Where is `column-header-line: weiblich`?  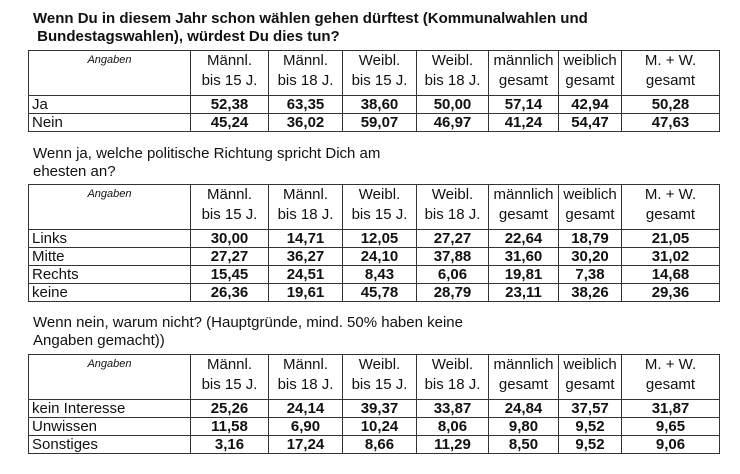 column-header-line: weiblich is located at coordinates (590, 194).